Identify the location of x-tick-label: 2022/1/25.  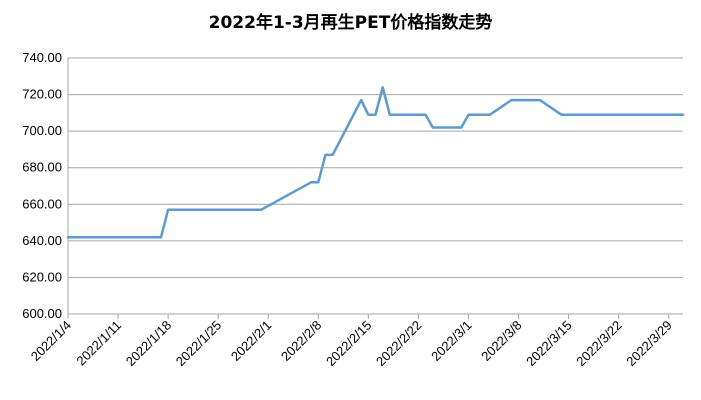
(199, 344).